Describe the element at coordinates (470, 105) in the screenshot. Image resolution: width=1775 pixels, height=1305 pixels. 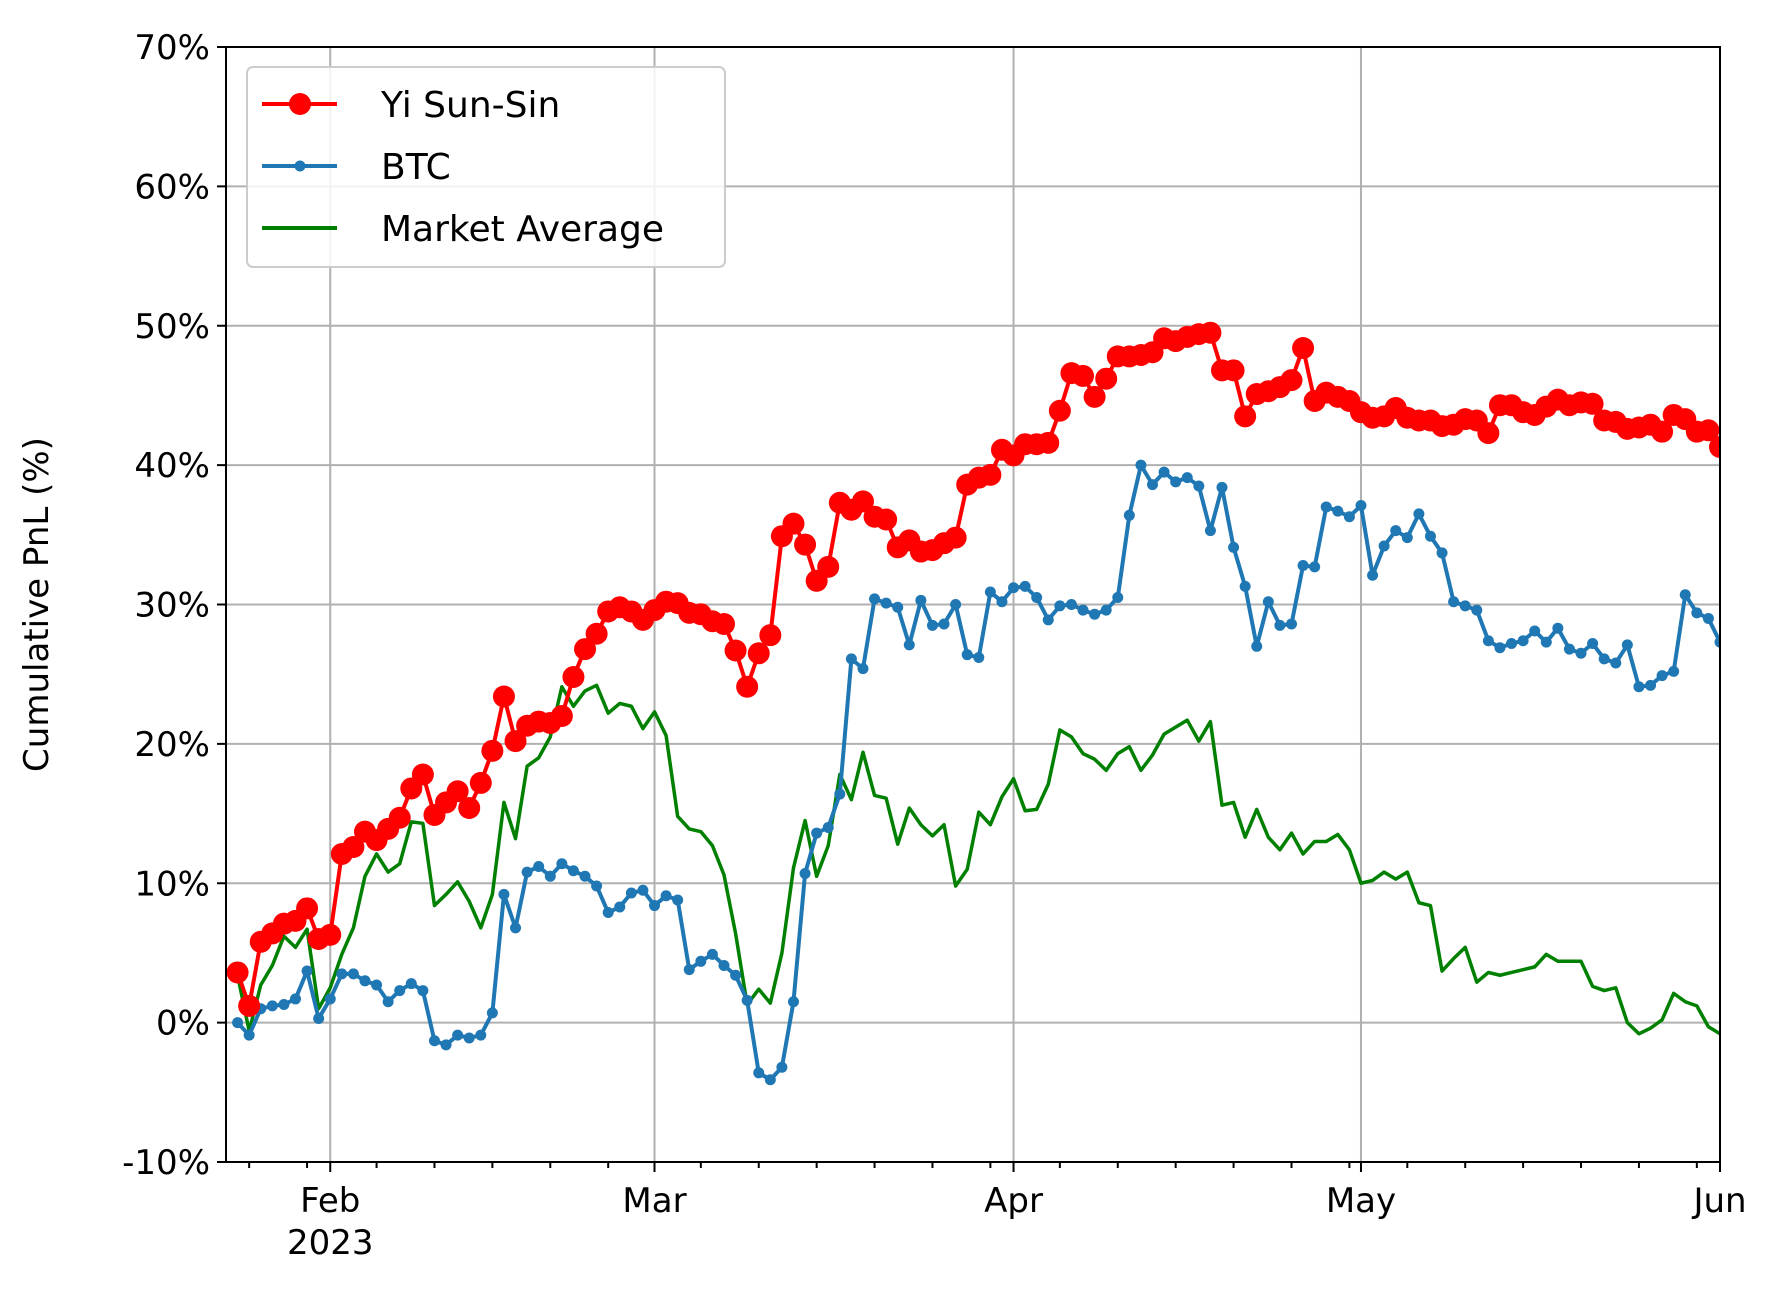
I see `legend-label: Yi Sun-Sin` at that location.